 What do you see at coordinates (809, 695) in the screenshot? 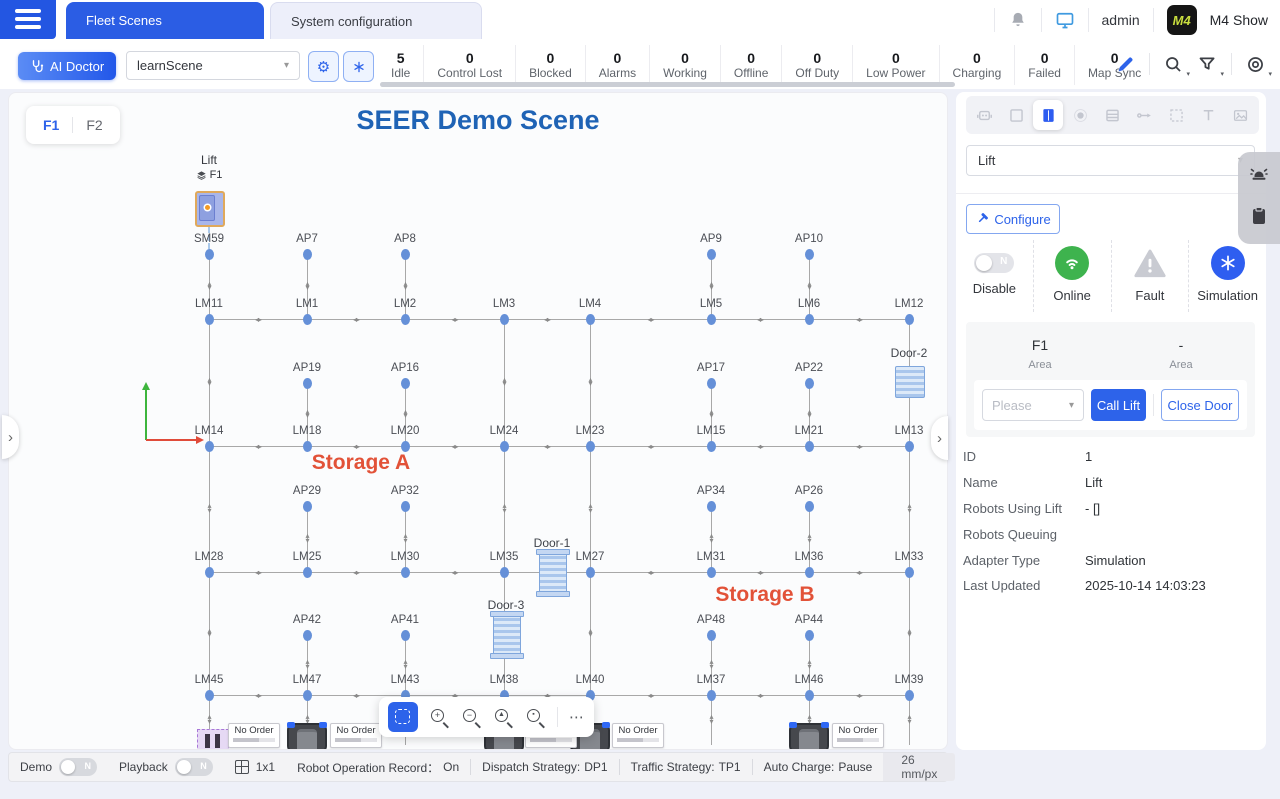
I see `map-node-lm46` at bounding box center [809, 695].